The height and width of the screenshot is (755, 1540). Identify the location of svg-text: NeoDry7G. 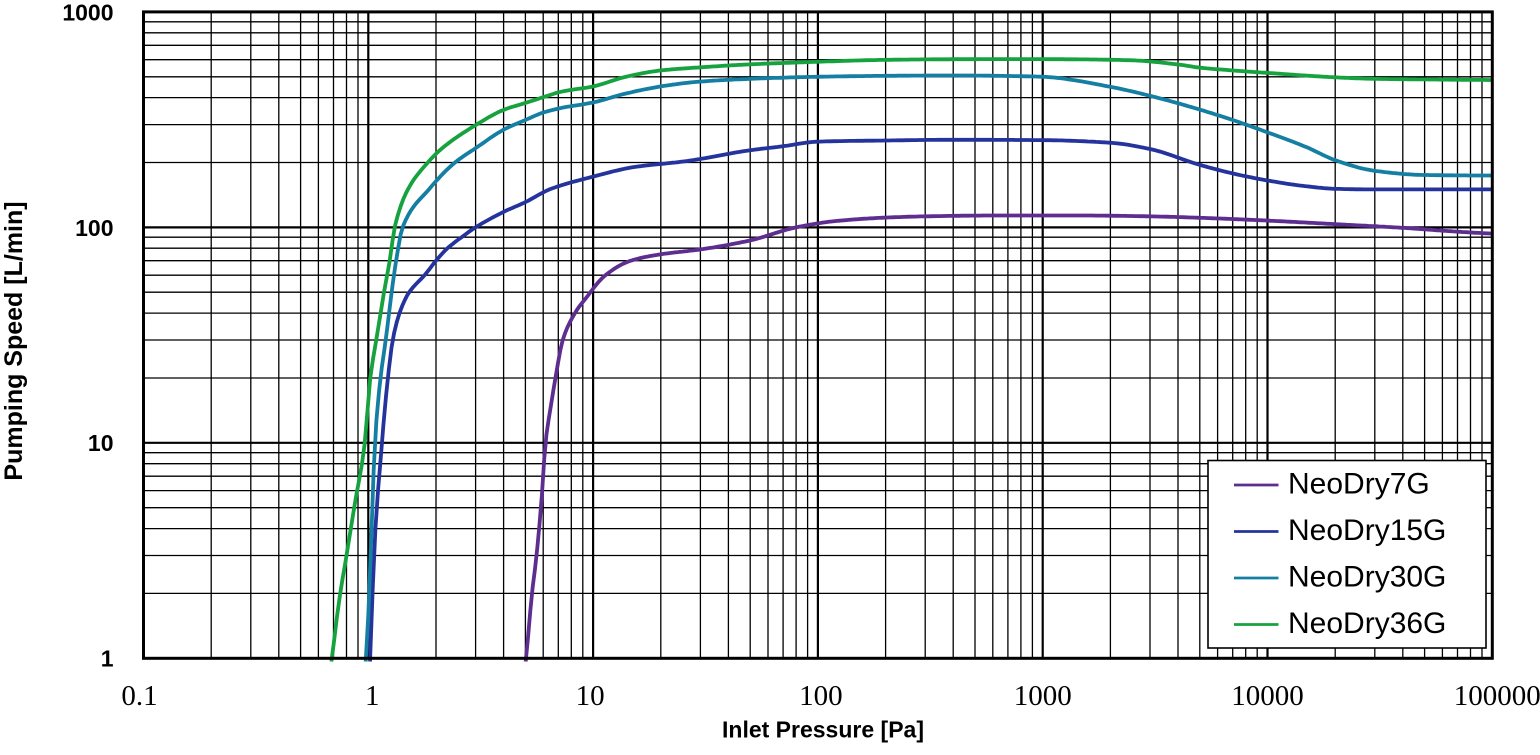
(1359, 484).